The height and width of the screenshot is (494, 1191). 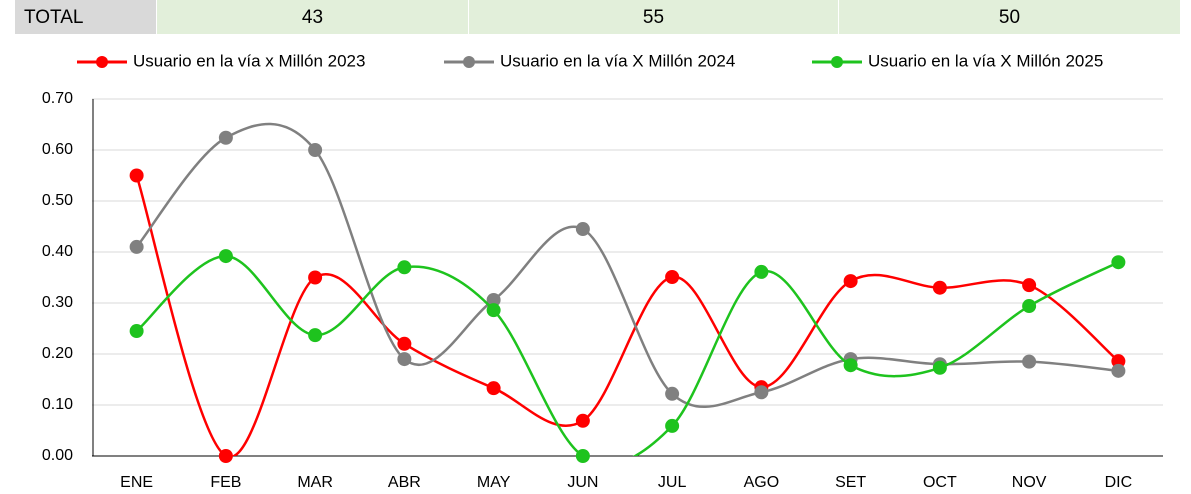 I want to click on y-tick-label: 0.30, so click(x=57, y=302).